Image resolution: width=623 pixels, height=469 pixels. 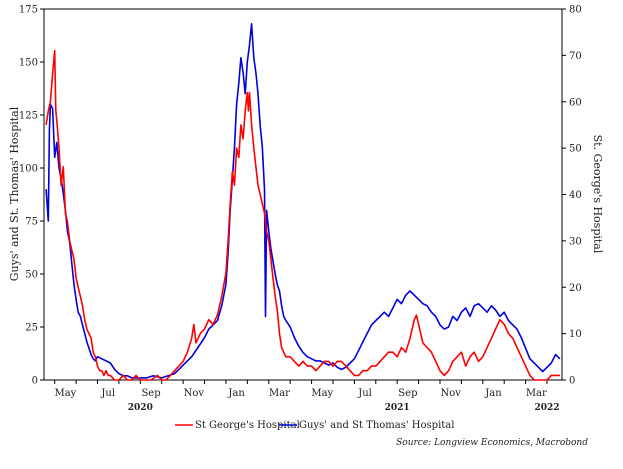 What do you see at coordinates (31, 275) in the screenshot?
I see `y-left-tick-label: 50` at bounding box center [31, 275].